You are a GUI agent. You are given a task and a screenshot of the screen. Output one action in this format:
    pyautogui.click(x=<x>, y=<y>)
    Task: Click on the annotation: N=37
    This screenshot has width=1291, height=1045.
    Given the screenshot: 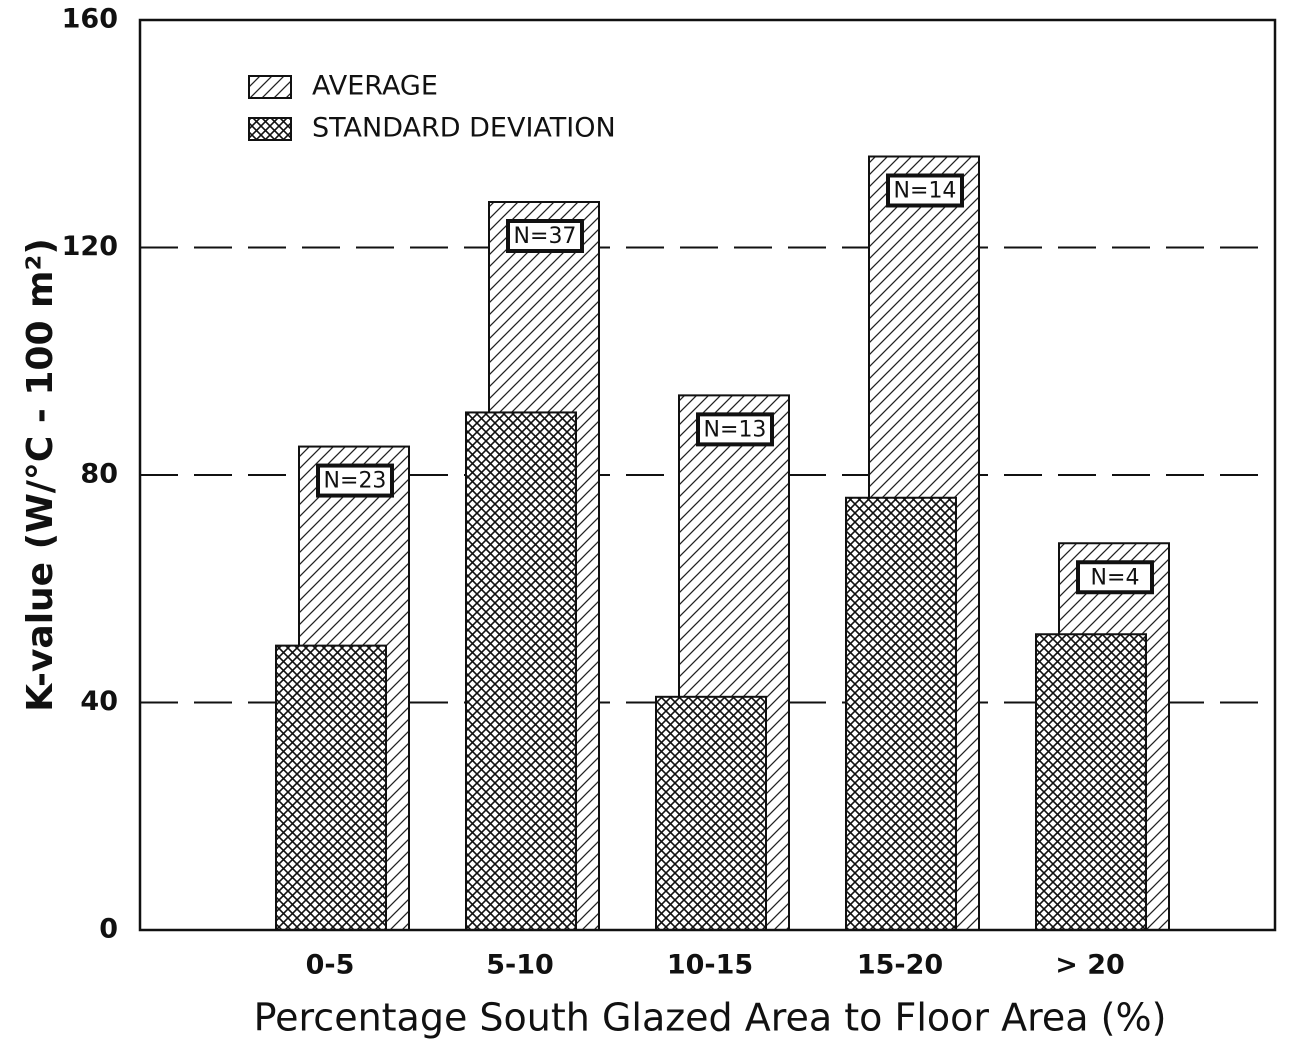 What is the action you would take?
    pyautogui.click(x=545, y=236)
    